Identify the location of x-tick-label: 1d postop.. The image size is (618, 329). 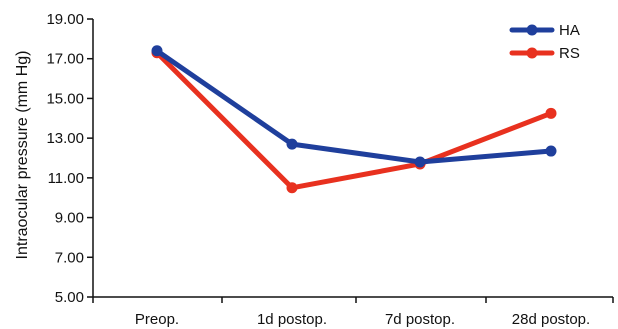
(292, 319).